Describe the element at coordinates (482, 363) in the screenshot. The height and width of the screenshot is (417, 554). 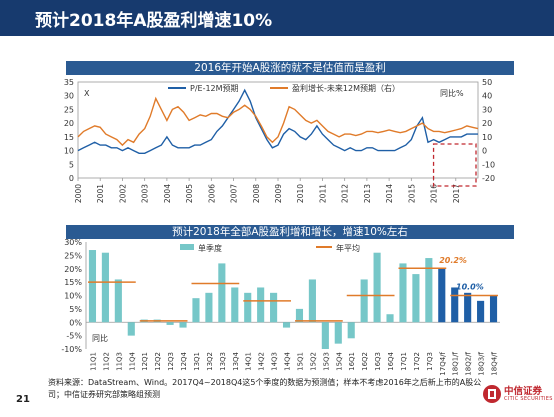
I see `chart2-x-tick: 18Q3/f` at that location.